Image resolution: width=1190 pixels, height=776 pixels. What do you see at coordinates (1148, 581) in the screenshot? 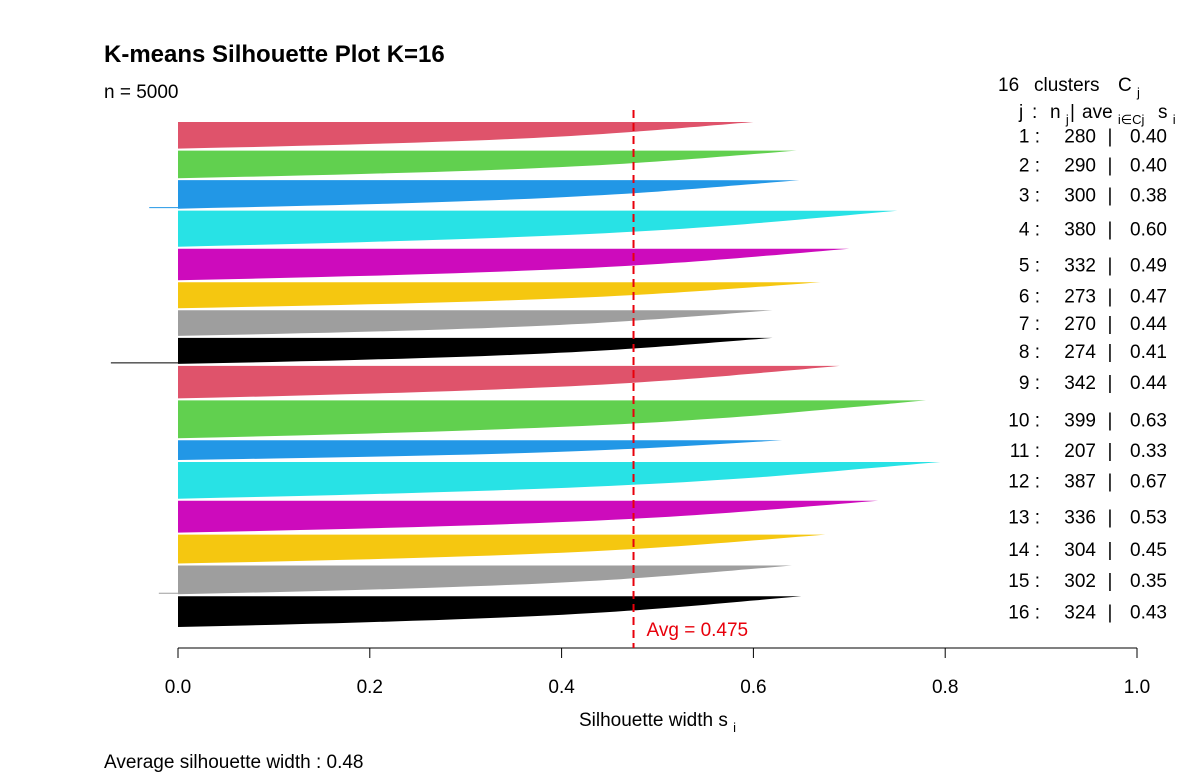
I see `legend-row-ave: 0.35` at bounding box center [1148, 581].